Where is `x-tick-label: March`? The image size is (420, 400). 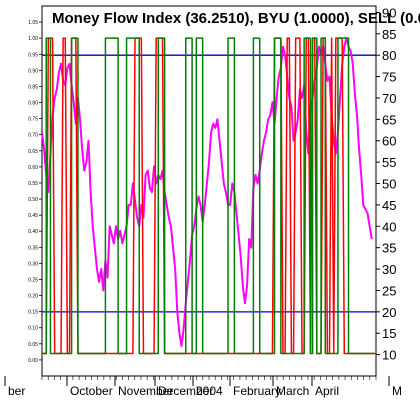 x-tick-label: March is located at coordinates (292, 391).